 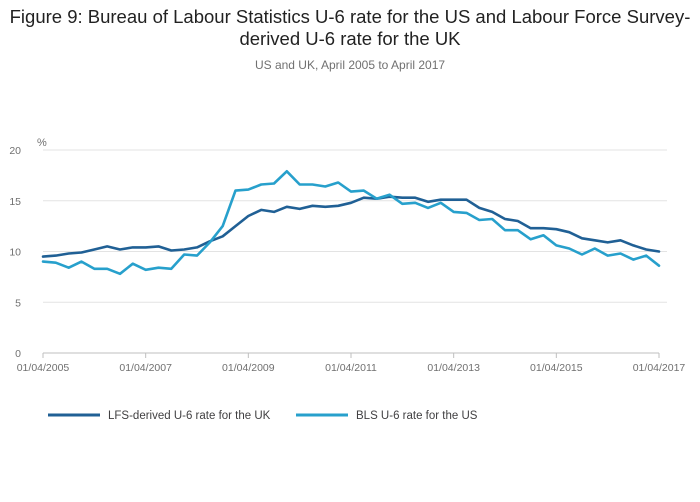 I want to click on legend-label: BLS U-6 rate for the US, so click(x=417, y=416).